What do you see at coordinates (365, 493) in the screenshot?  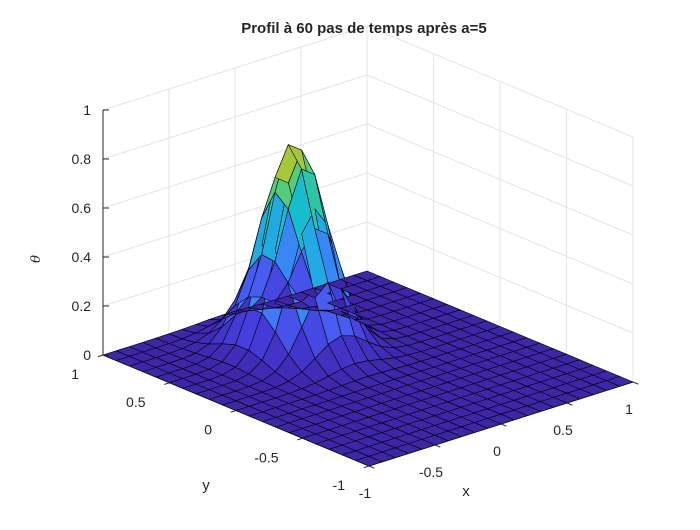 I see `x-tick-label: -1` at bounding box center [365, 493].